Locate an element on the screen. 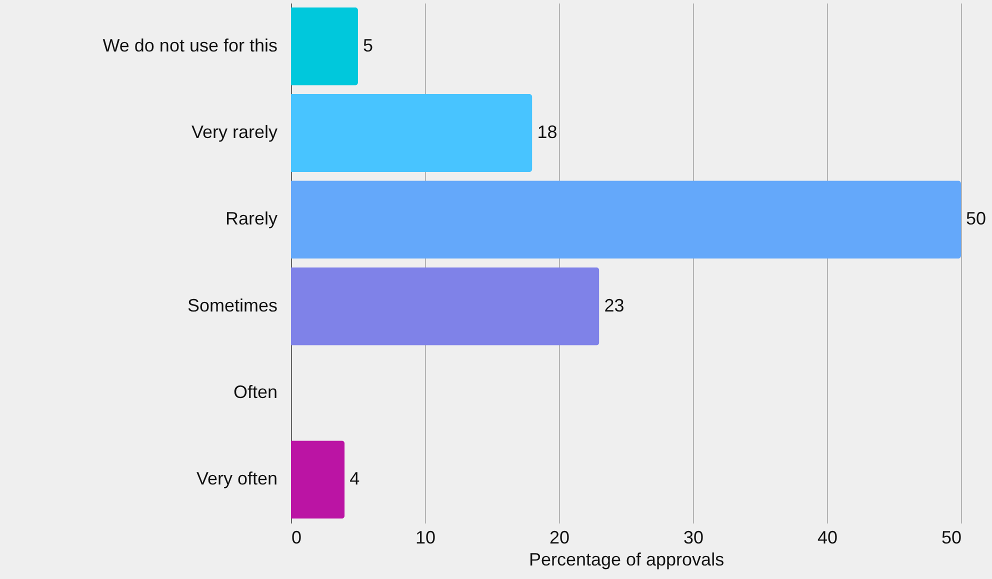 The width and height of the screenshot is (992, 579). y-tick-label: Often is located at coordinates (255, 392).